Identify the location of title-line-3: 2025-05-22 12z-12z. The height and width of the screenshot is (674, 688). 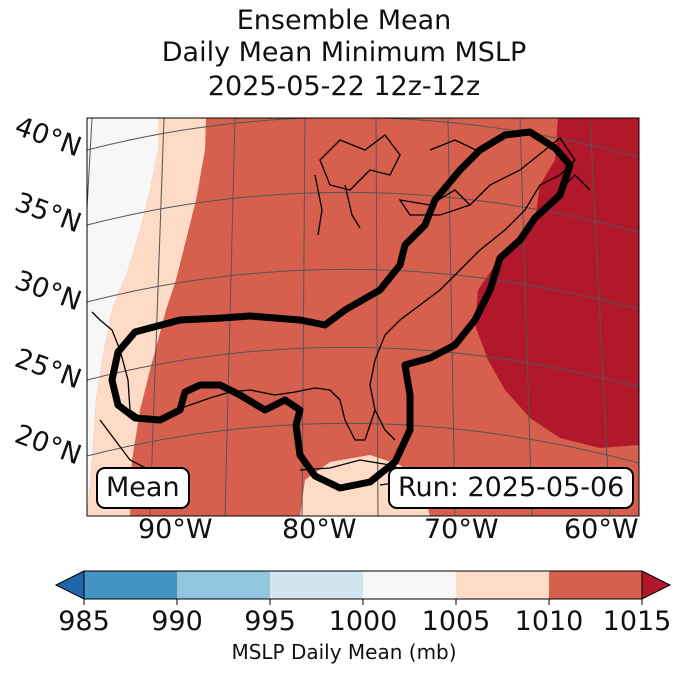
(344, 86).